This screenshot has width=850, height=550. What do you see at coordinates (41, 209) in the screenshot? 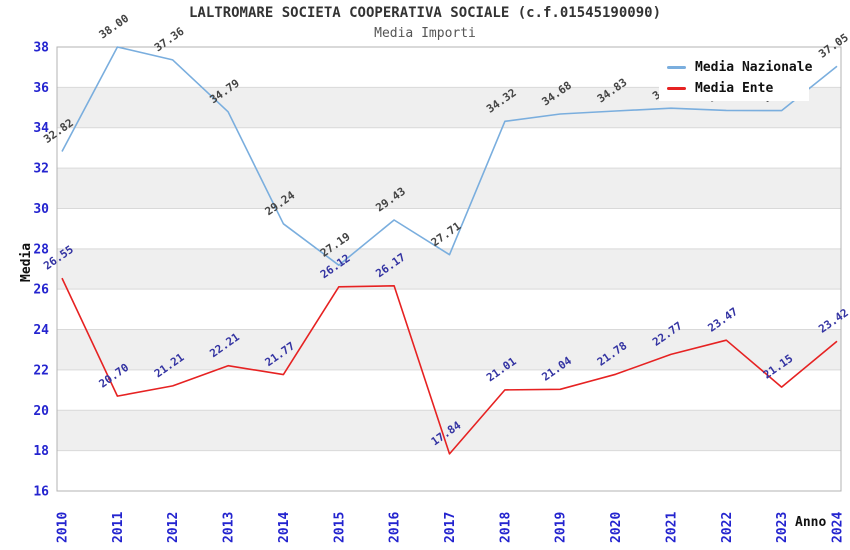
I see `y-tick-label: 30` at bounding box center [41, 209].